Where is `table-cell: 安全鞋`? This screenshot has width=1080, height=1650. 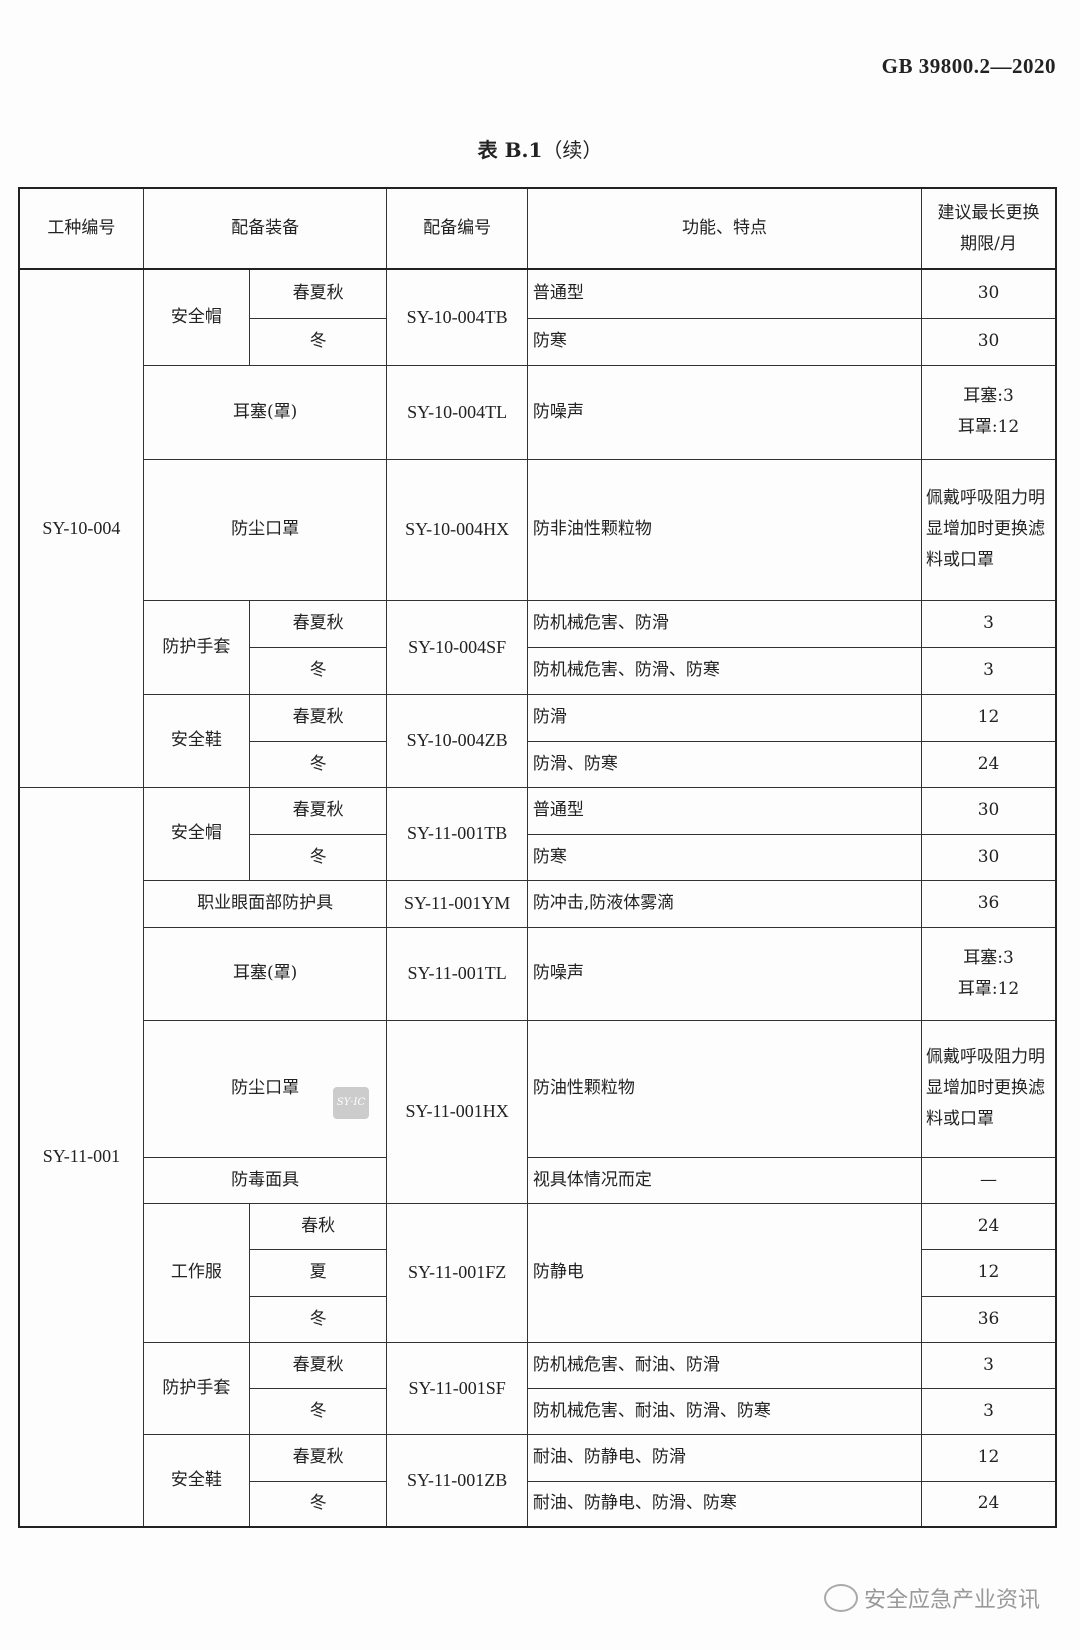 table-cell: 安全鞋 is located at coordinates (196, 1480).